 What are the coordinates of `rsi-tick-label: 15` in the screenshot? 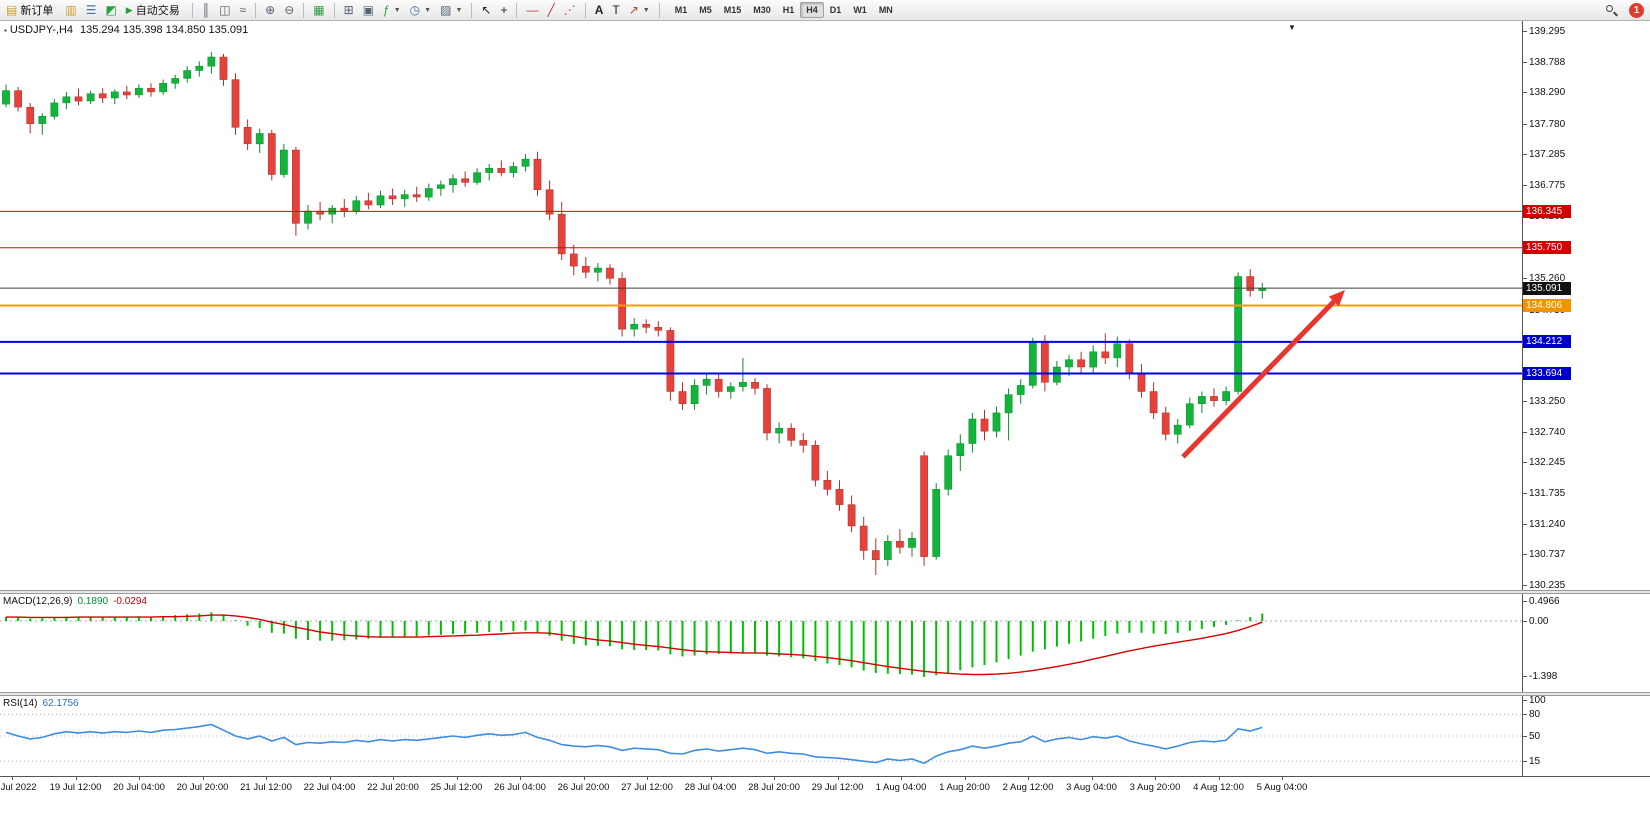 It's located at (1535, 762).